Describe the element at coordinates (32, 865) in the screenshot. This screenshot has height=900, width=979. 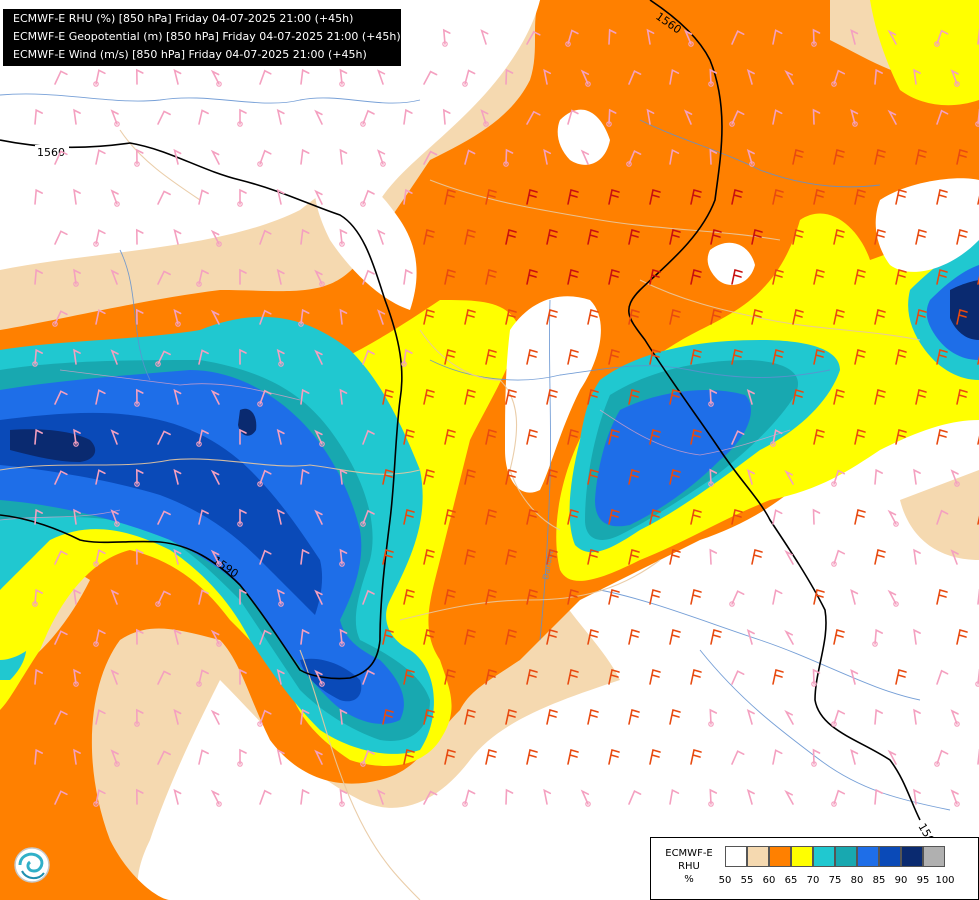
I see `swirl-logo-icon` at that location.